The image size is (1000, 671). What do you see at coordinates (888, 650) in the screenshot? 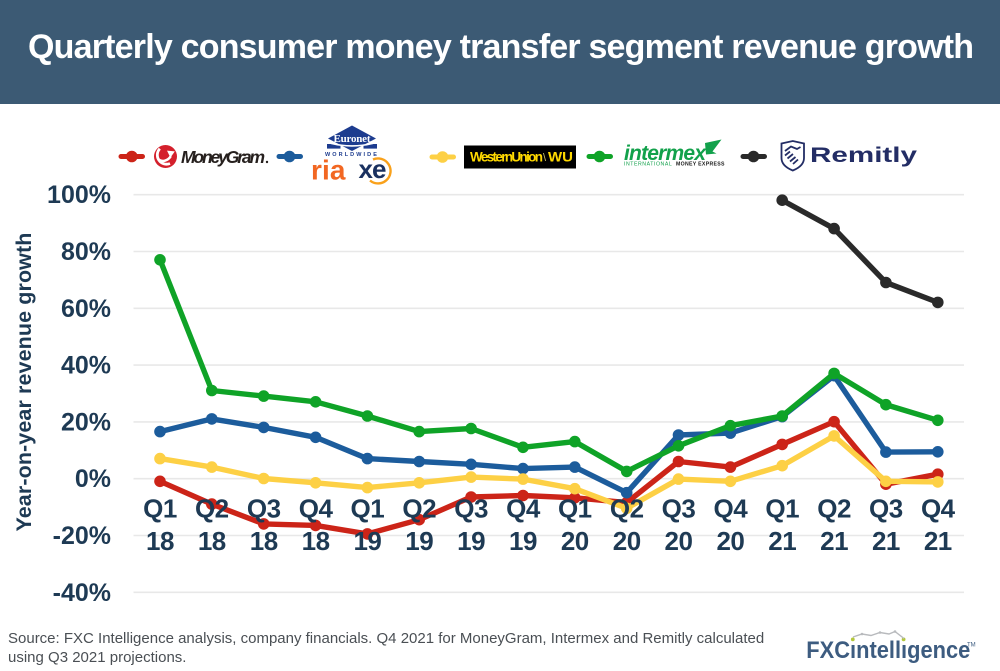
I see `svg-text: FXCıntellıgence` at bounding box center [888, 650].